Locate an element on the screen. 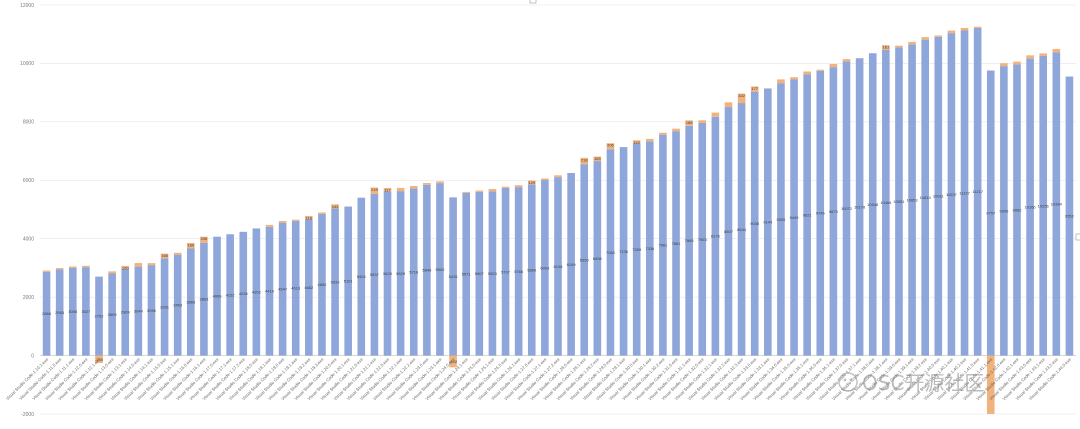  base-value-label: 5766 is located at coordinates (519, 271).